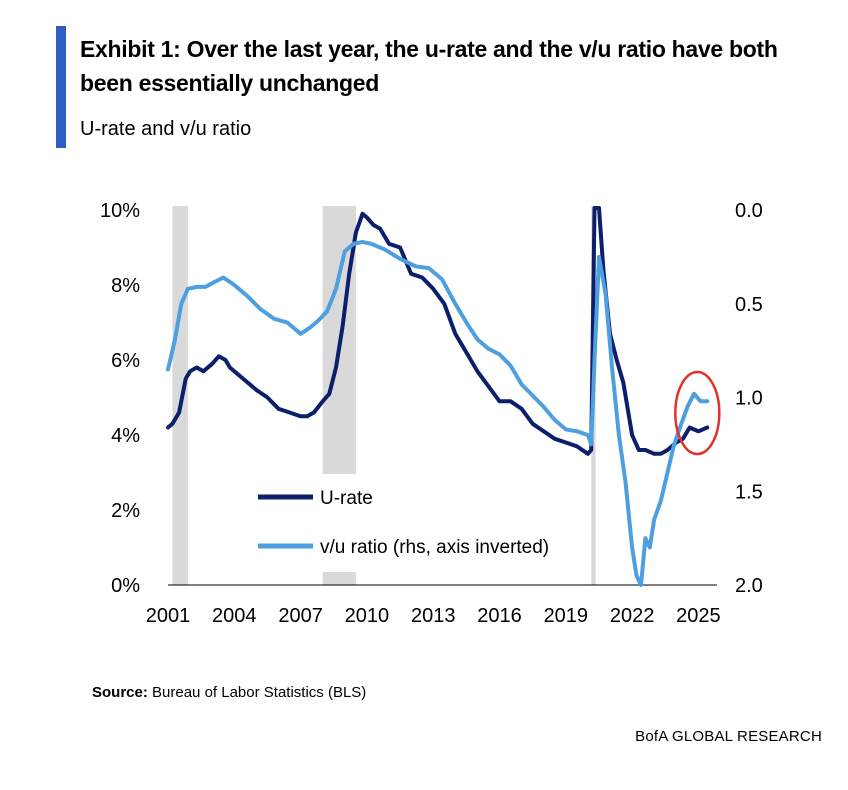 The width and height of the screenshot is (848, 790). What do you see at coordinates (125, 286) in the screenshot?
I see `y-left-tick-label: 8%` at bounding box center [125, 286].